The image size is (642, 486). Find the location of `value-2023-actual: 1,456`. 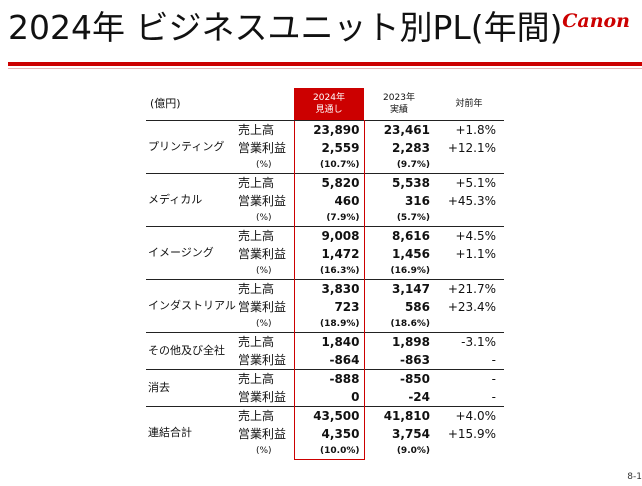

value-2023-actual: 1,456 is located at coordinates (411, 254).